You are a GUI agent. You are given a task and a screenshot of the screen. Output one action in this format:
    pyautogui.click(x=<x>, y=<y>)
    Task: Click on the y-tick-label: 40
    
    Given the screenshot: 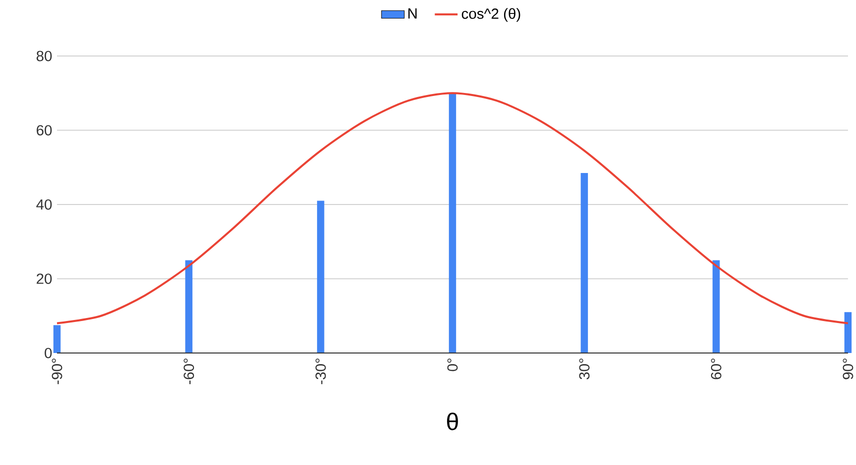 What is the action you would take?
    pyautogui.click(x=44, y=204)
    